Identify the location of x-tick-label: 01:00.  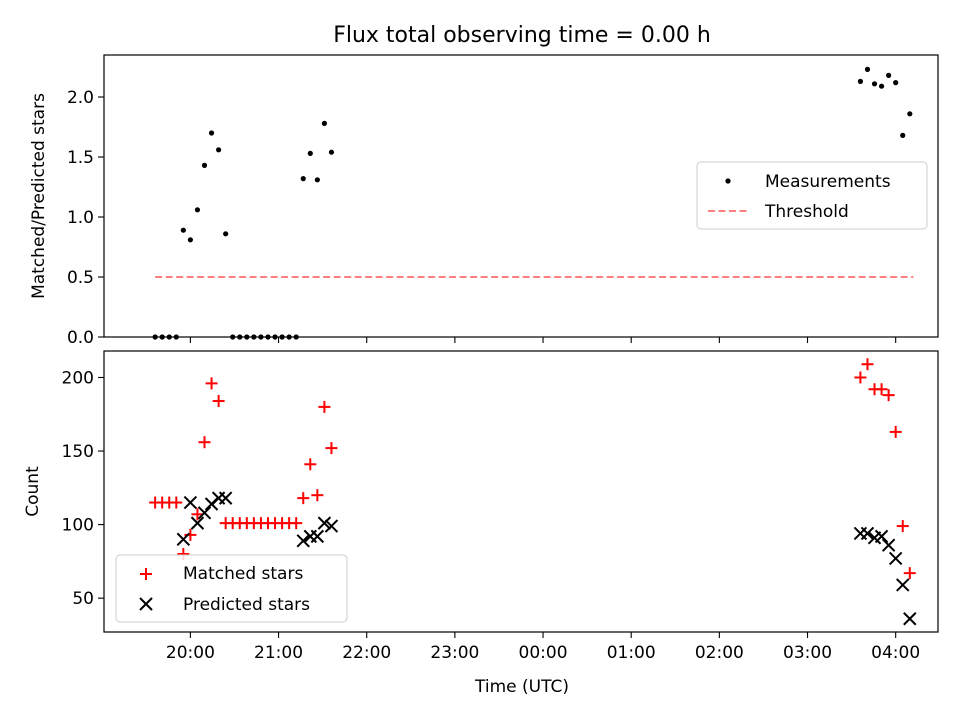
(631, 653).